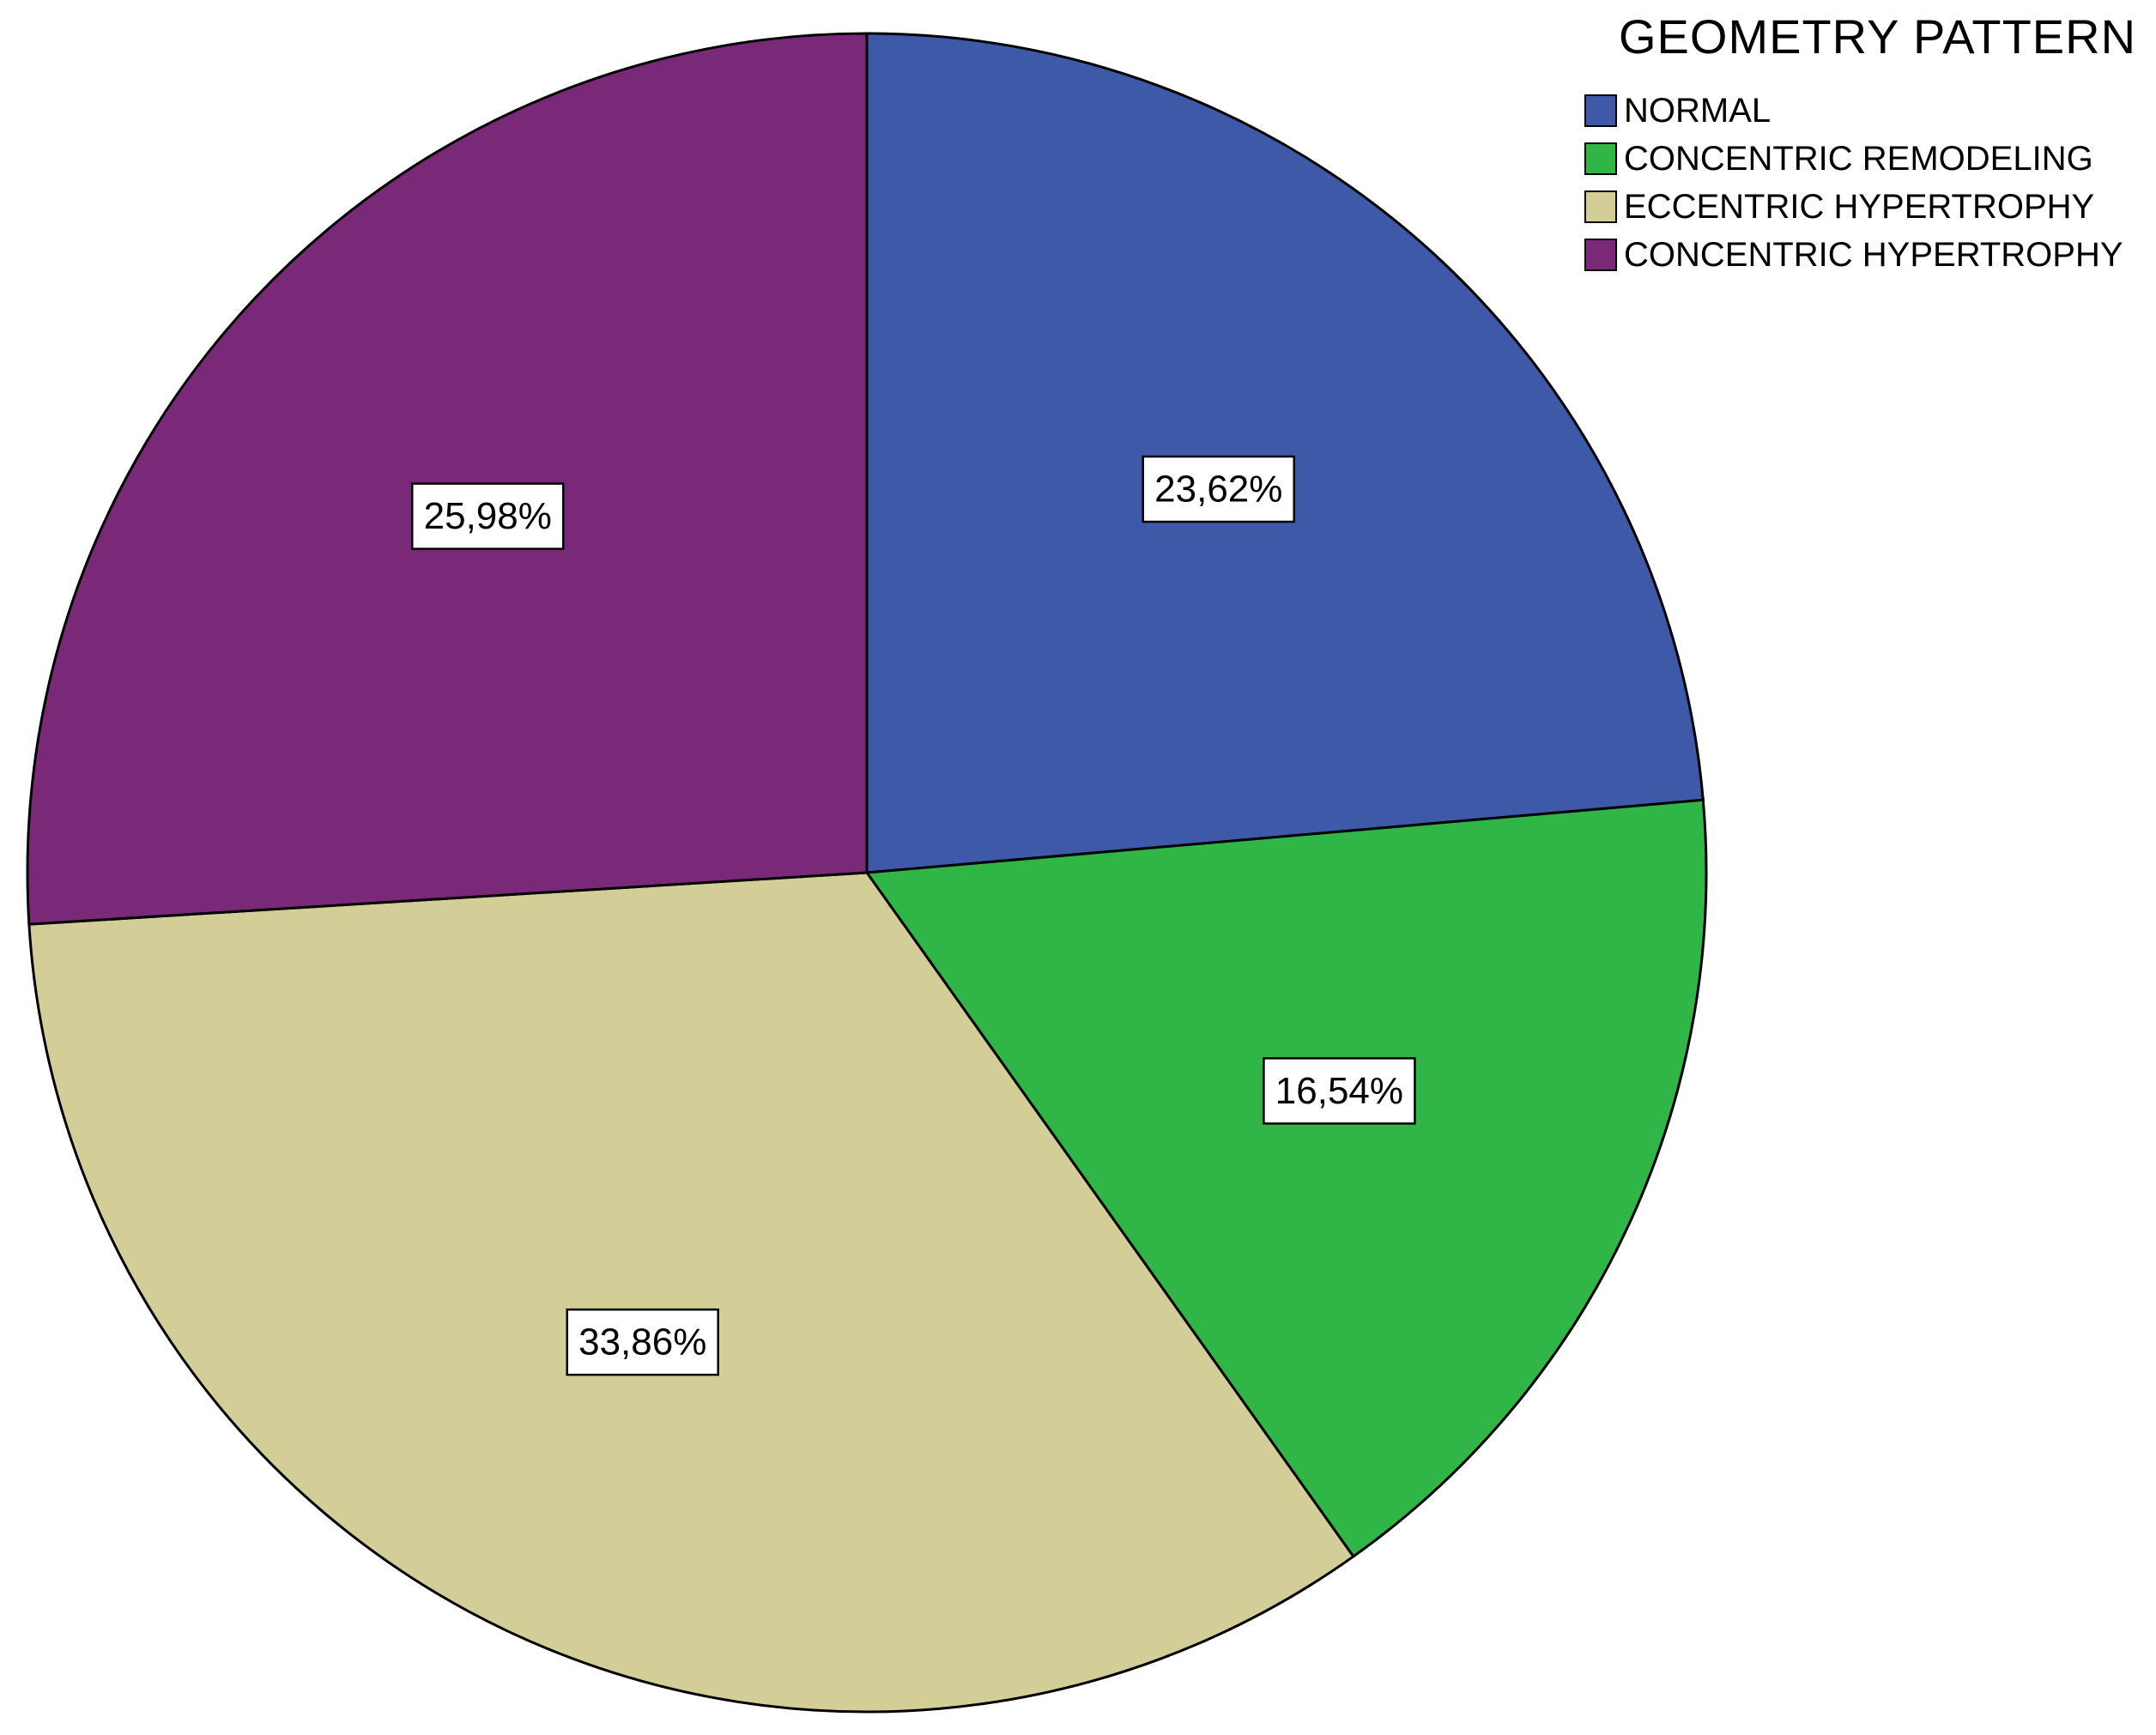 The image size is (2156, 1735). What do you see at coordinates (1600, 110) in the screenshot?
I see `legend-swatch-normal` at bounding box center [1600, 110].